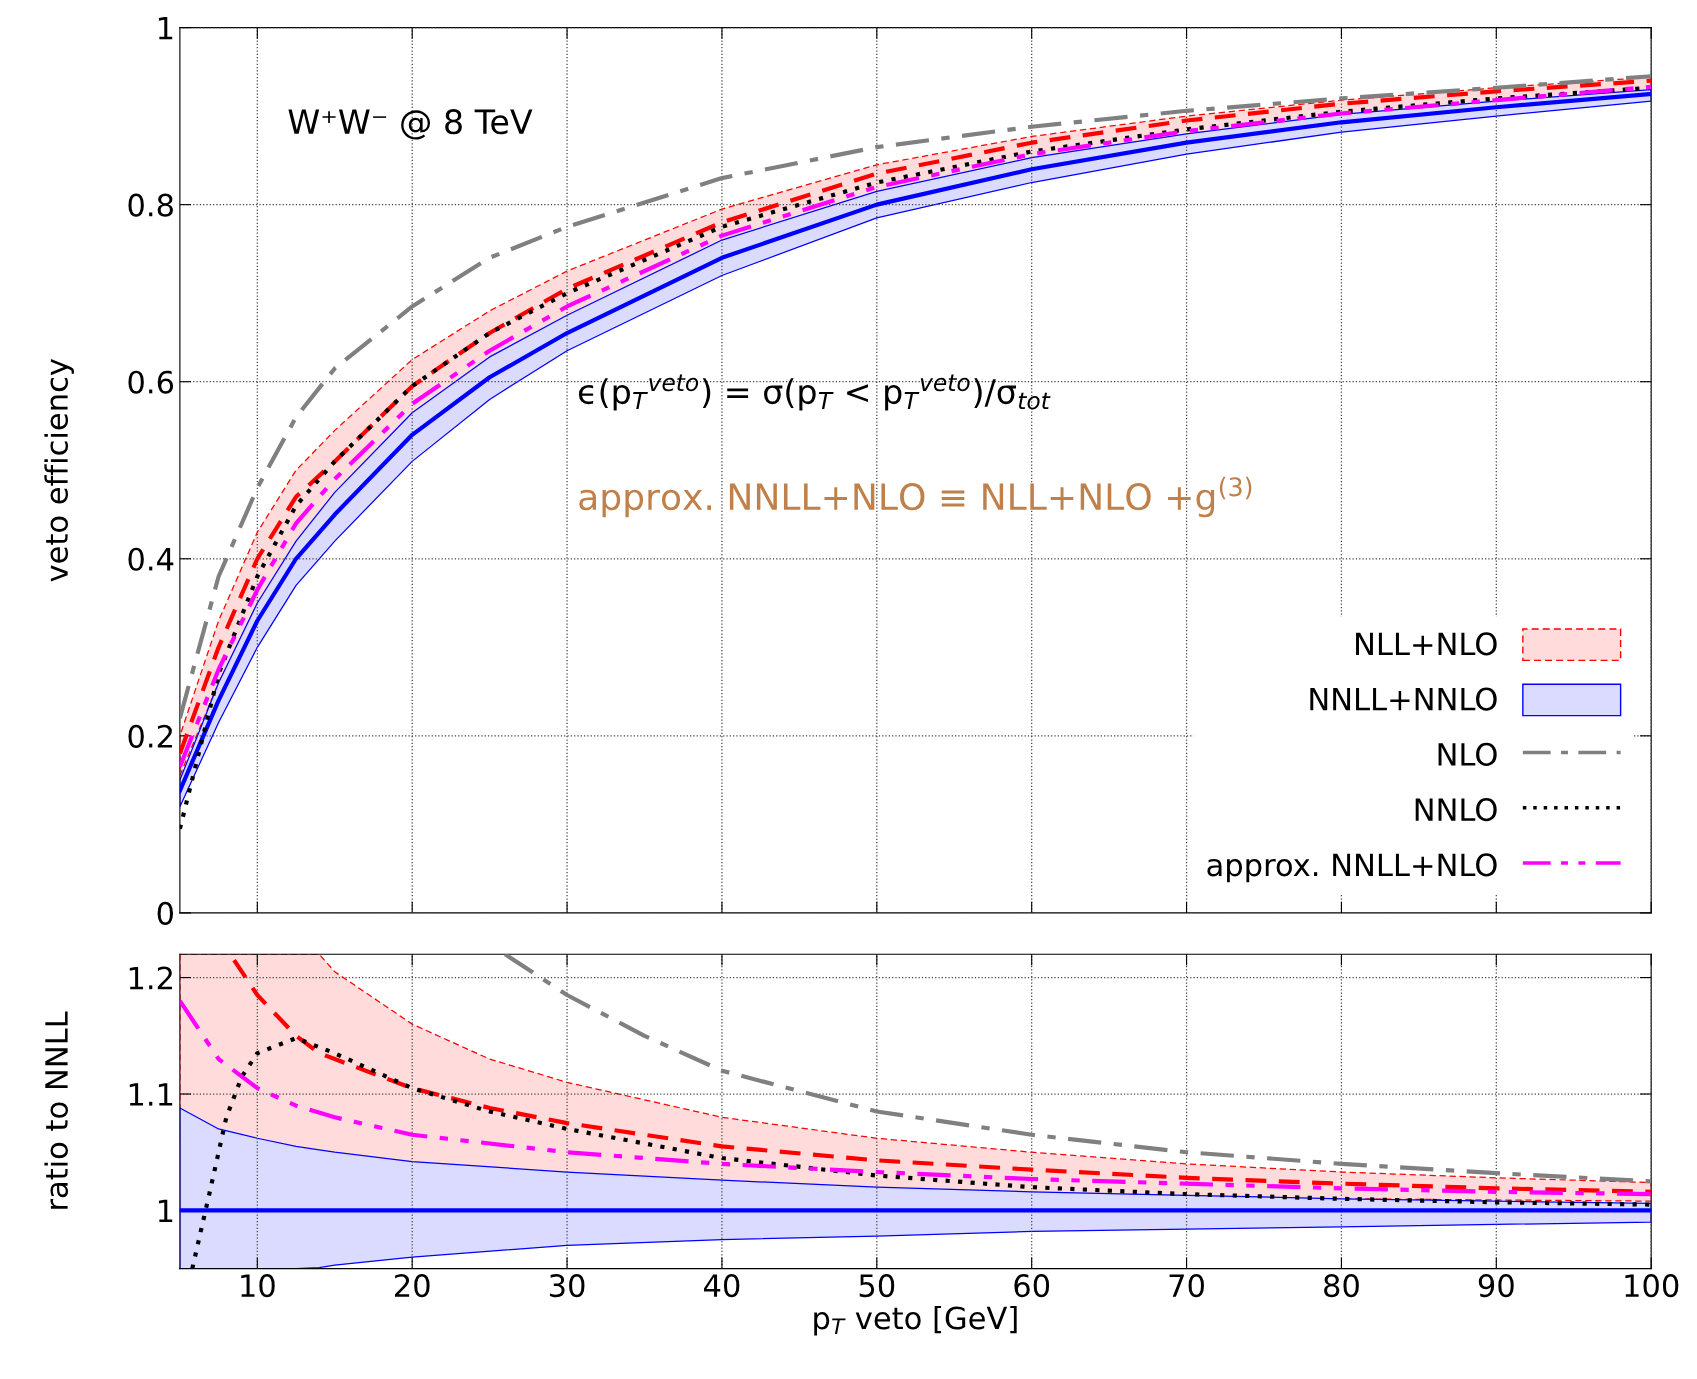  Describe the element at coordinates (412, 1286) in the screenshot. I see `x-tick-label: 20` at that location.